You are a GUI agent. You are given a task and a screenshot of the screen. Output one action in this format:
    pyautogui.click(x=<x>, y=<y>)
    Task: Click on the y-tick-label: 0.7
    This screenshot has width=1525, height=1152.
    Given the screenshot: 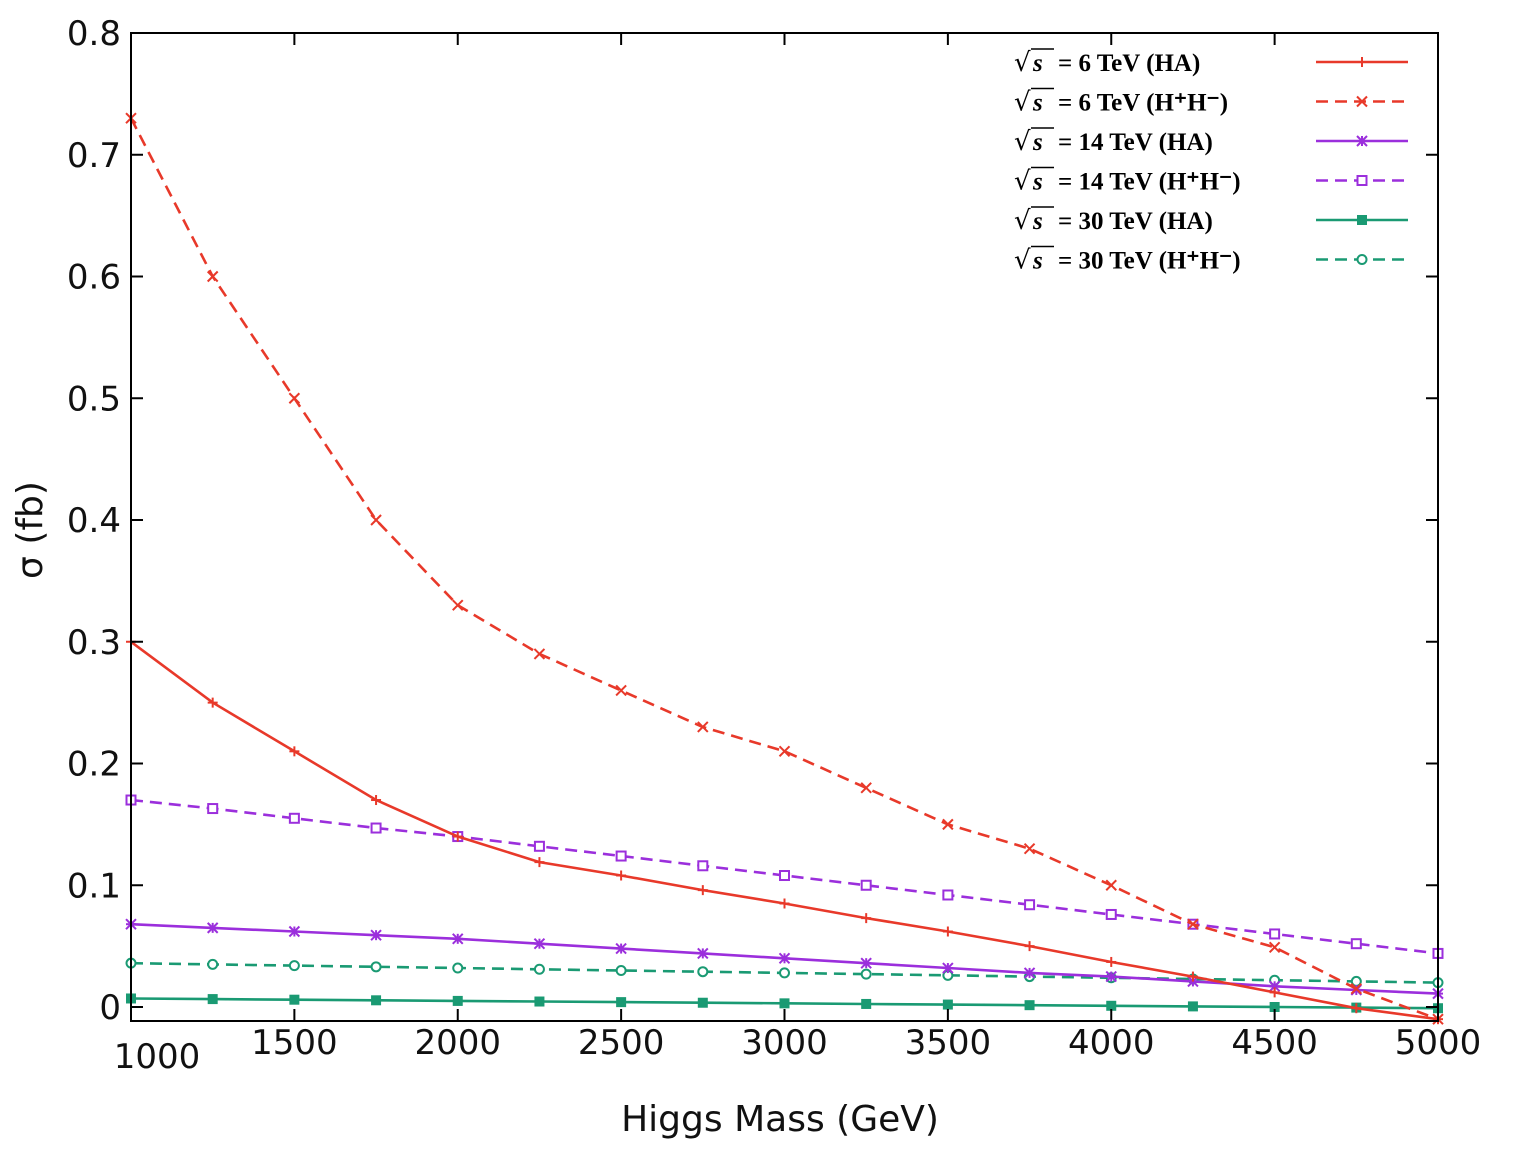 What is the action you would take?
    pyautogui.click(x=94, y=156)
    